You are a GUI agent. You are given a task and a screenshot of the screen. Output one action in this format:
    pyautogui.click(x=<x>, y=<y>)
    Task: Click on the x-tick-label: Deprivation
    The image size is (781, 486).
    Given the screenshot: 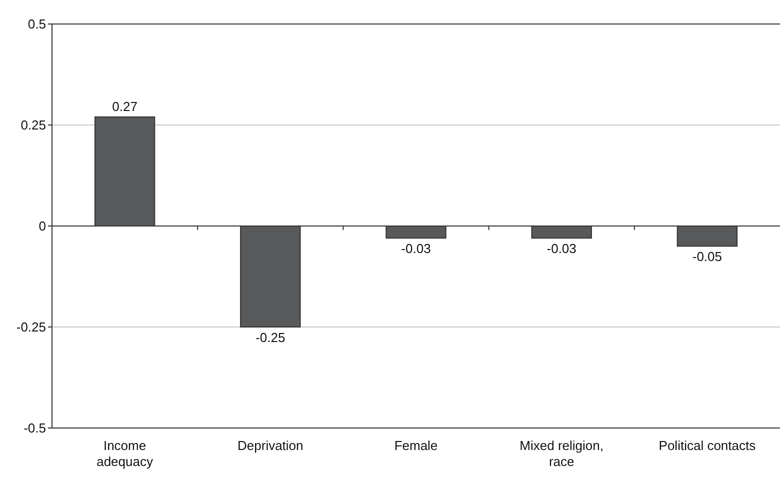 What is the action you would take?
    pyautogui.click(x=271, y=445)
    